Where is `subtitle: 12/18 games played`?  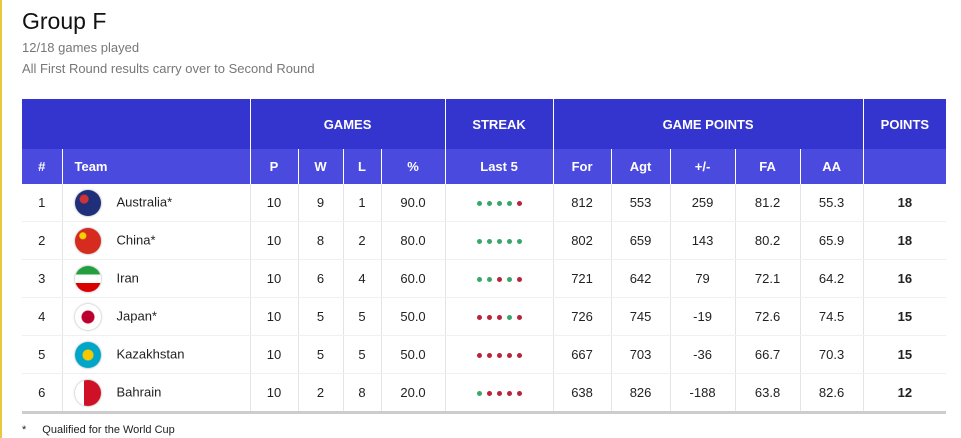 subtitle: 12/18 games played is located at coordinates (81, 47).